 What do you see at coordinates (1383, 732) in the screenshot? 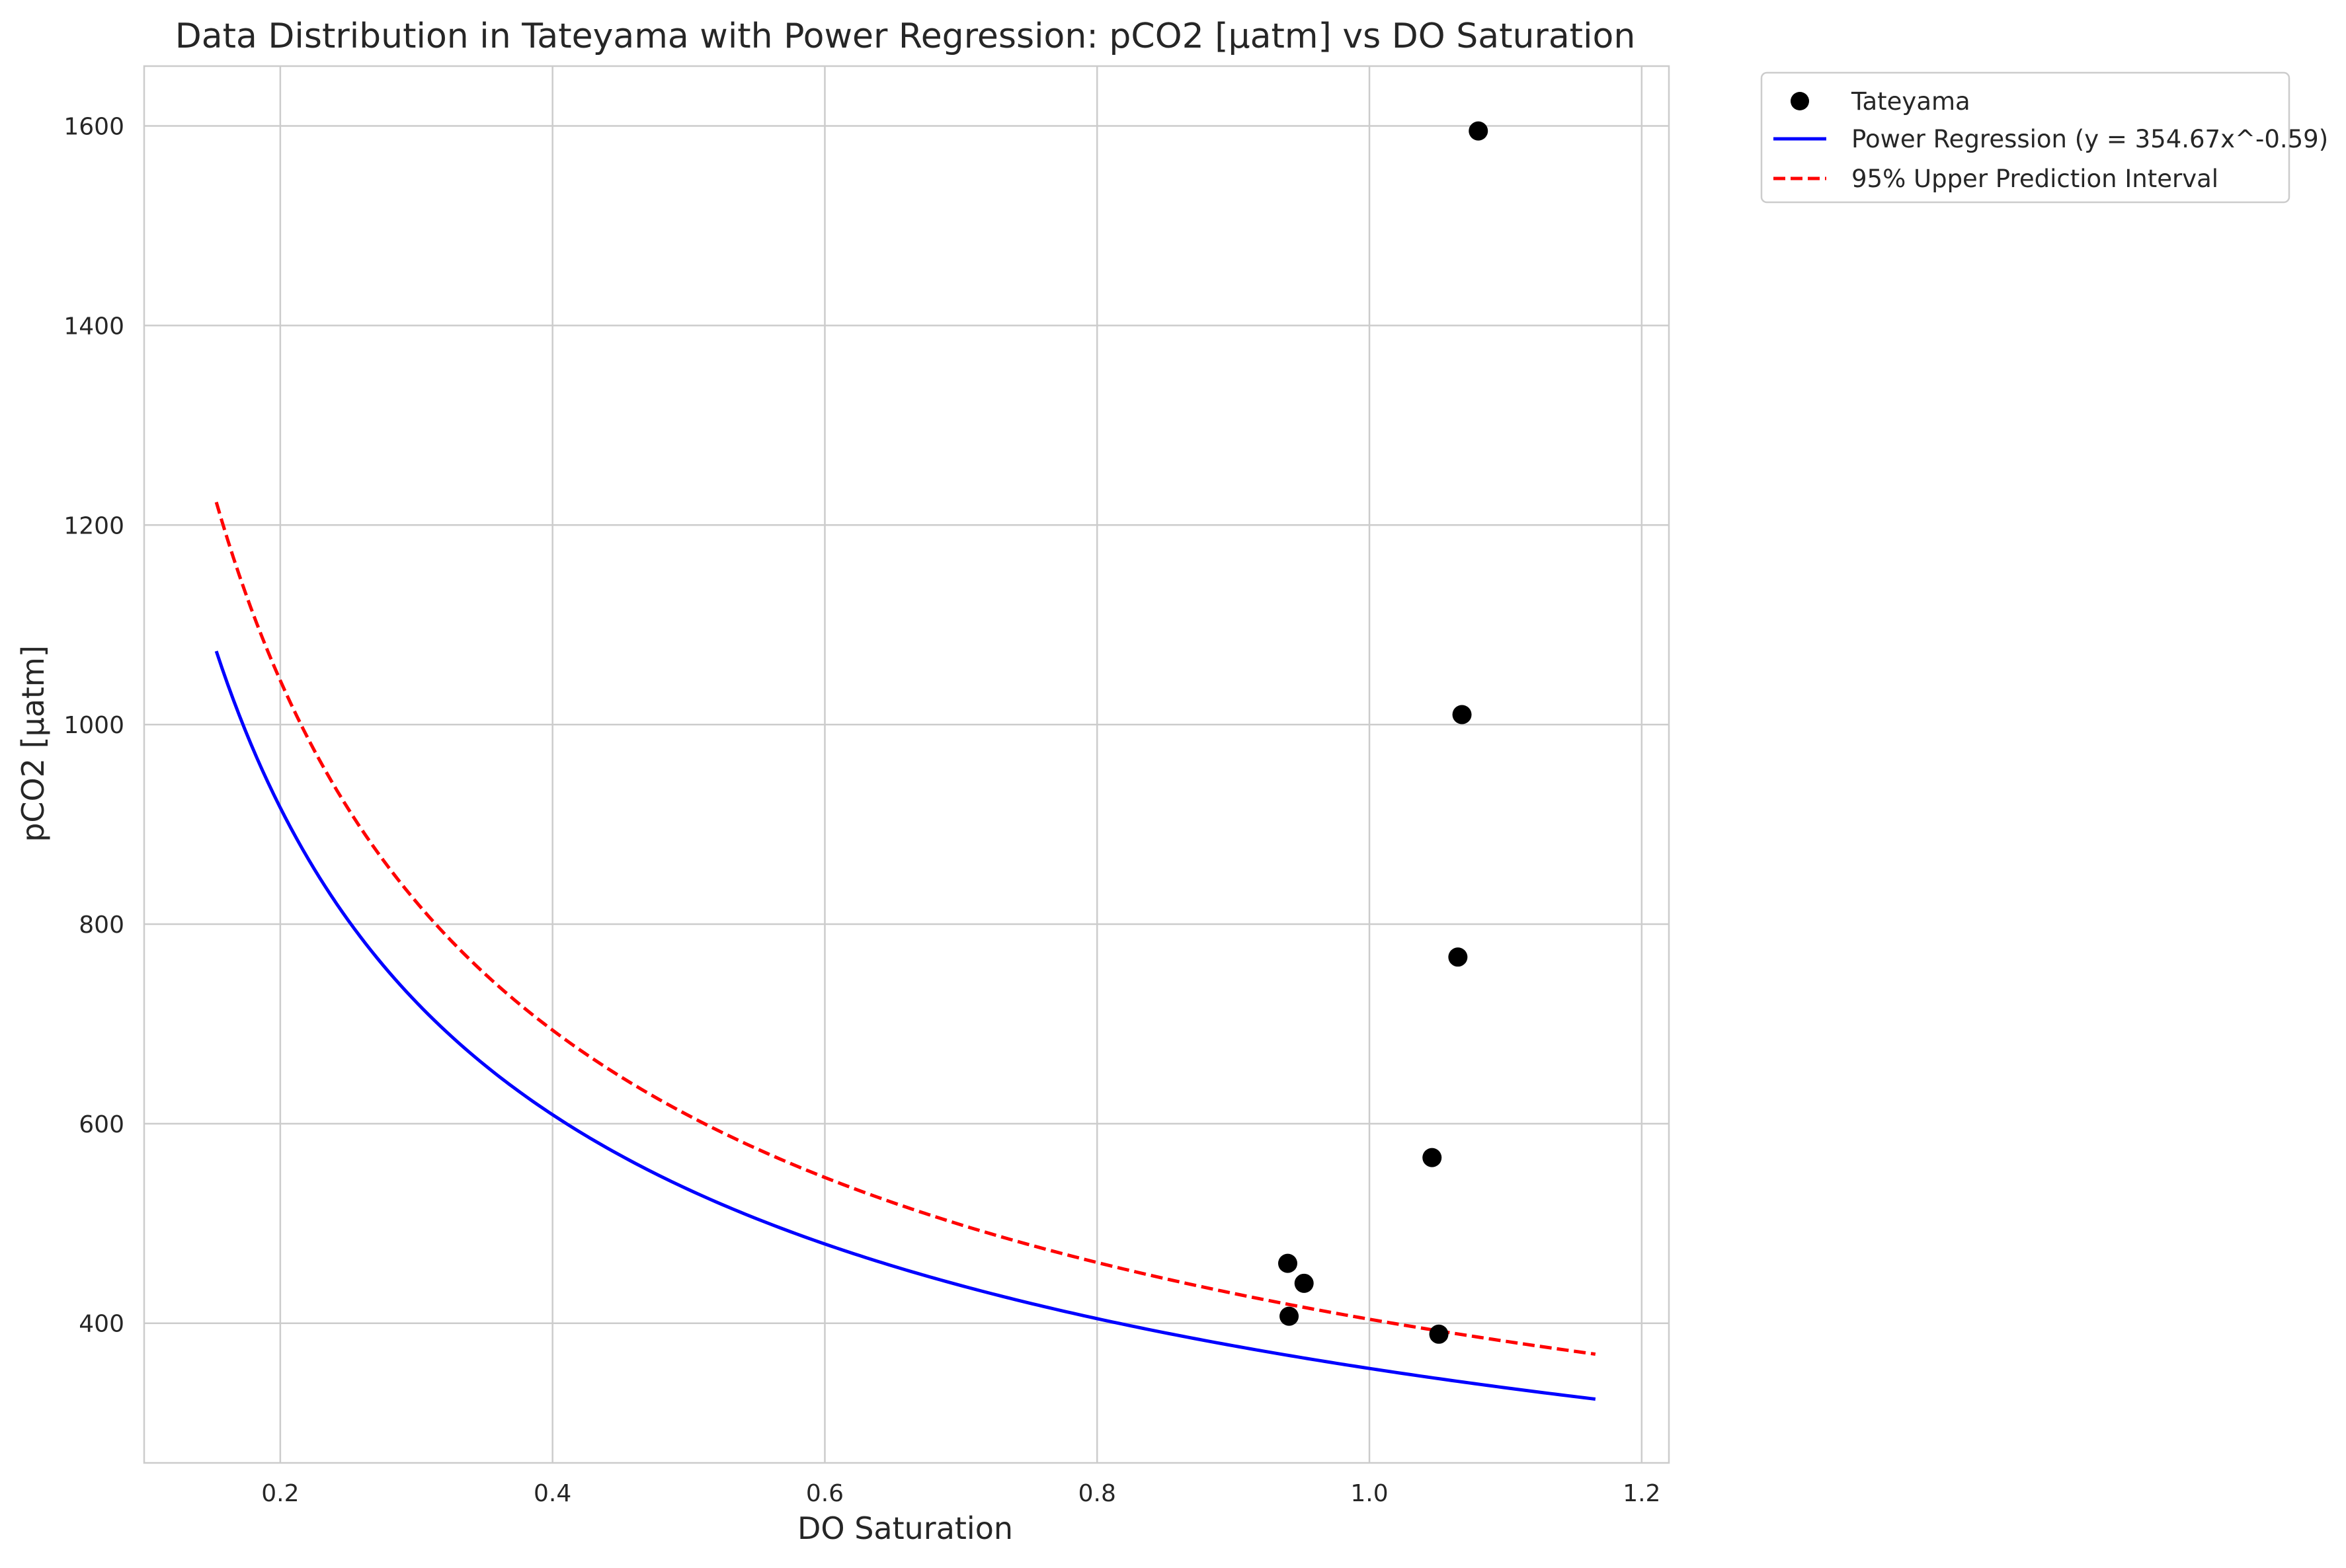
I see `scatter-points` at bounding box center [1383, 732].